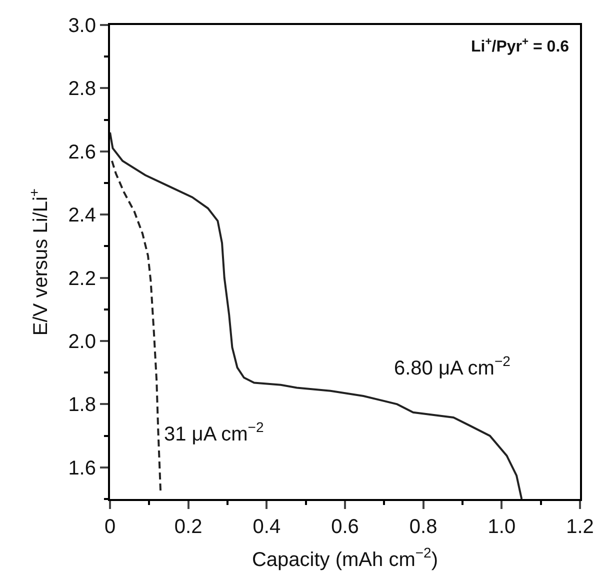  Describe the element at coordinates (214, 432) in the screenshot. I see `annotation: 31 μA cm$^{−2}$` at that location.